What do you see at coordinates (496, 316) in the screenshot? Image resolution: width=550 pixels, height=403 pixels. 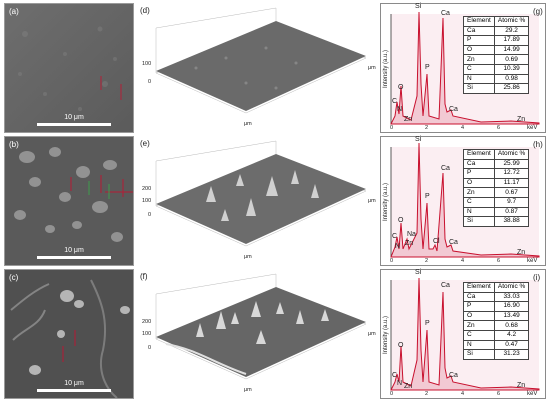 I see `table-row: O 13.49` at bounding box center [496, 316].